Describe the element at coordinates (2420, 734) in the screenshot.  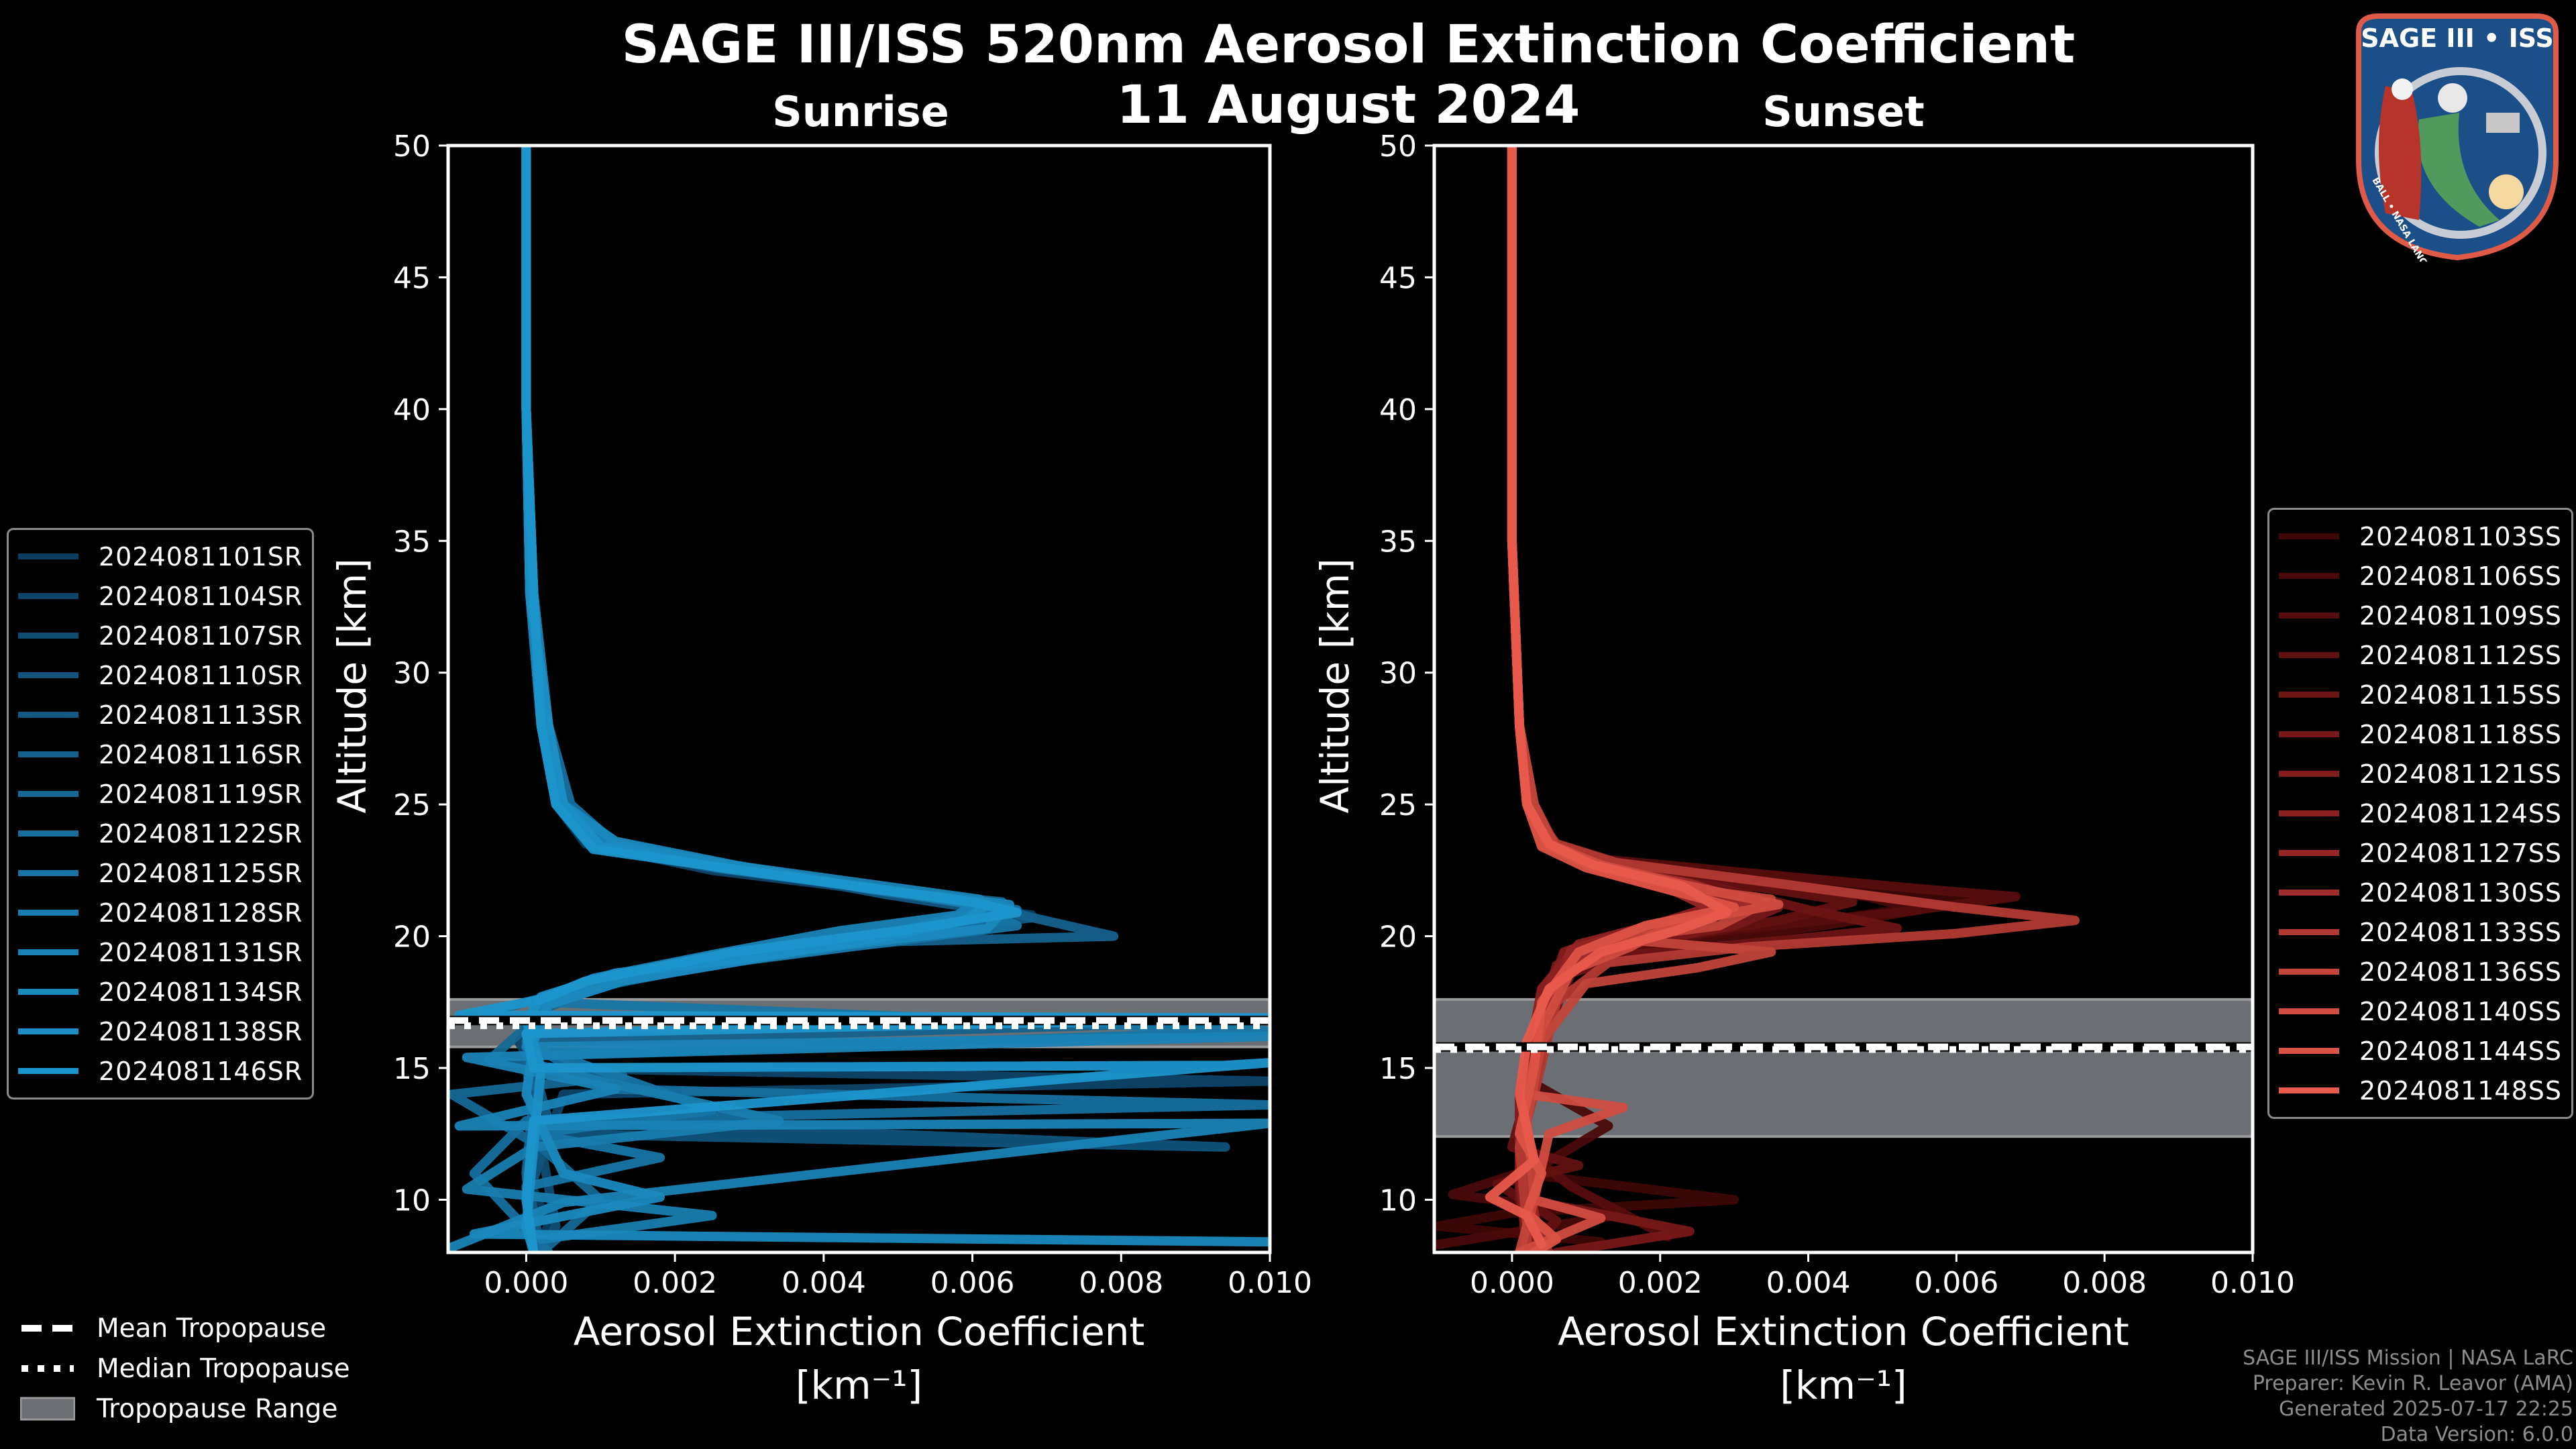
I see `legend-entry: 2024081118SS` at that location.